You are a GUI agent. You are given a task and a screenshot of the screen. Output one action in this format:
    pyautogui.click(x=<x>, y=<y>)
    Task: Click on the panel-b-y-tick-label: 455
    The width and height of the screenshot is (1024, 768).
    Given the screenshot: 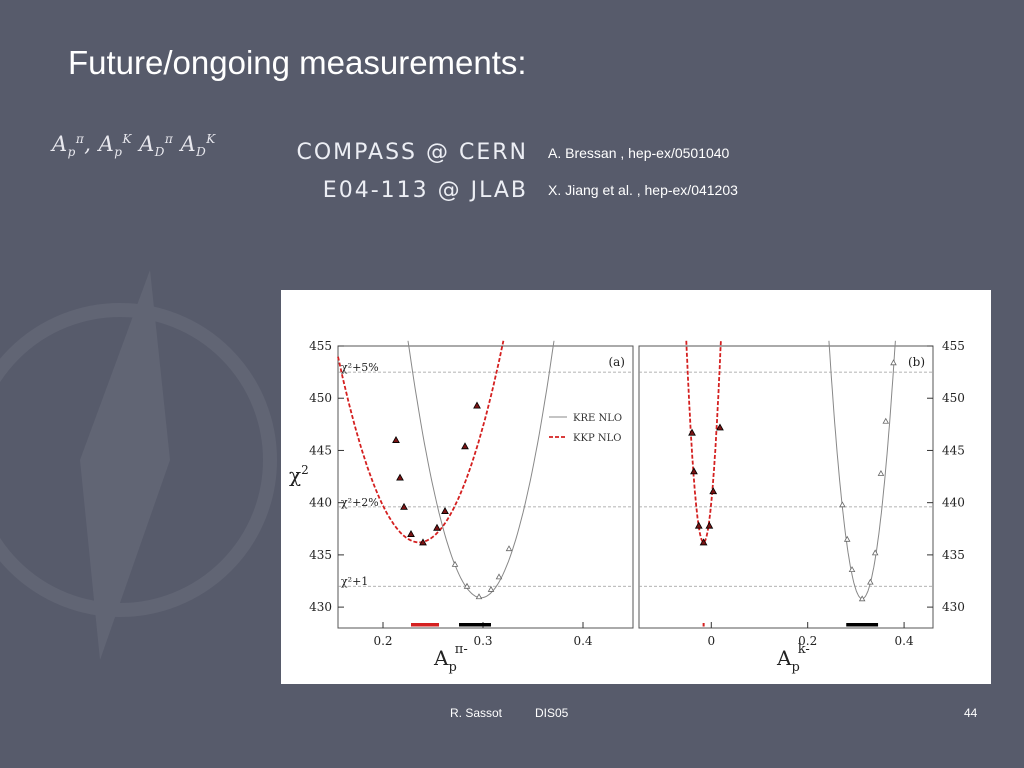 What is the action you would take?
    pyautogui.click(x=953, y=346)
    